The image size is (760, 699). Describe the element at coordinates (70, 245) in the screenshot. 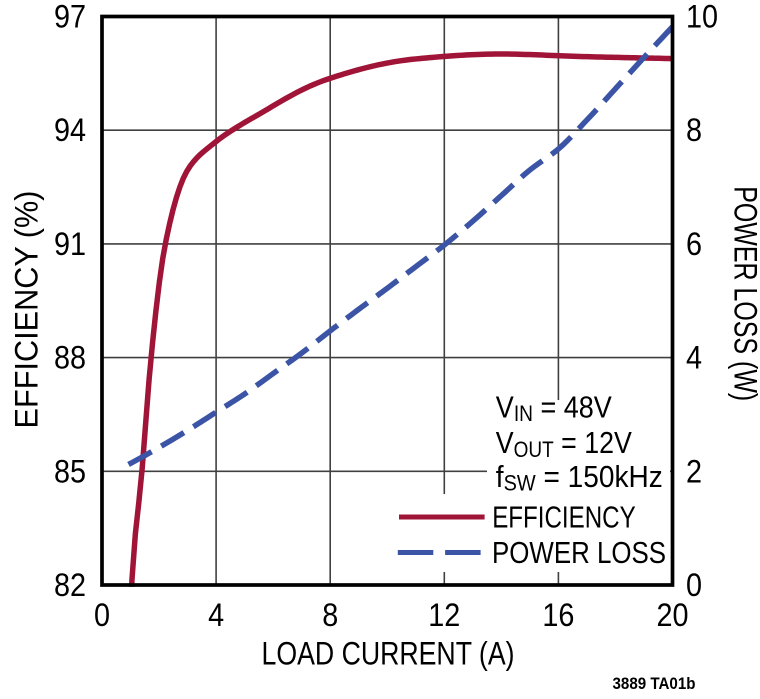

I see `svg-text: 91` at that location.